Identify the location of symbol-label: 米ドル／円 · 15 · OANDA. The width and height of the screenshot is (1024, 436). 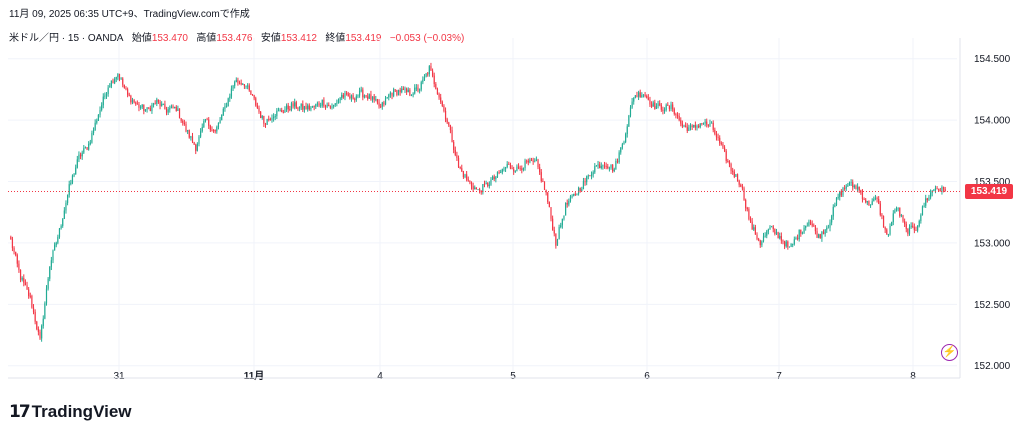
(66, 38).